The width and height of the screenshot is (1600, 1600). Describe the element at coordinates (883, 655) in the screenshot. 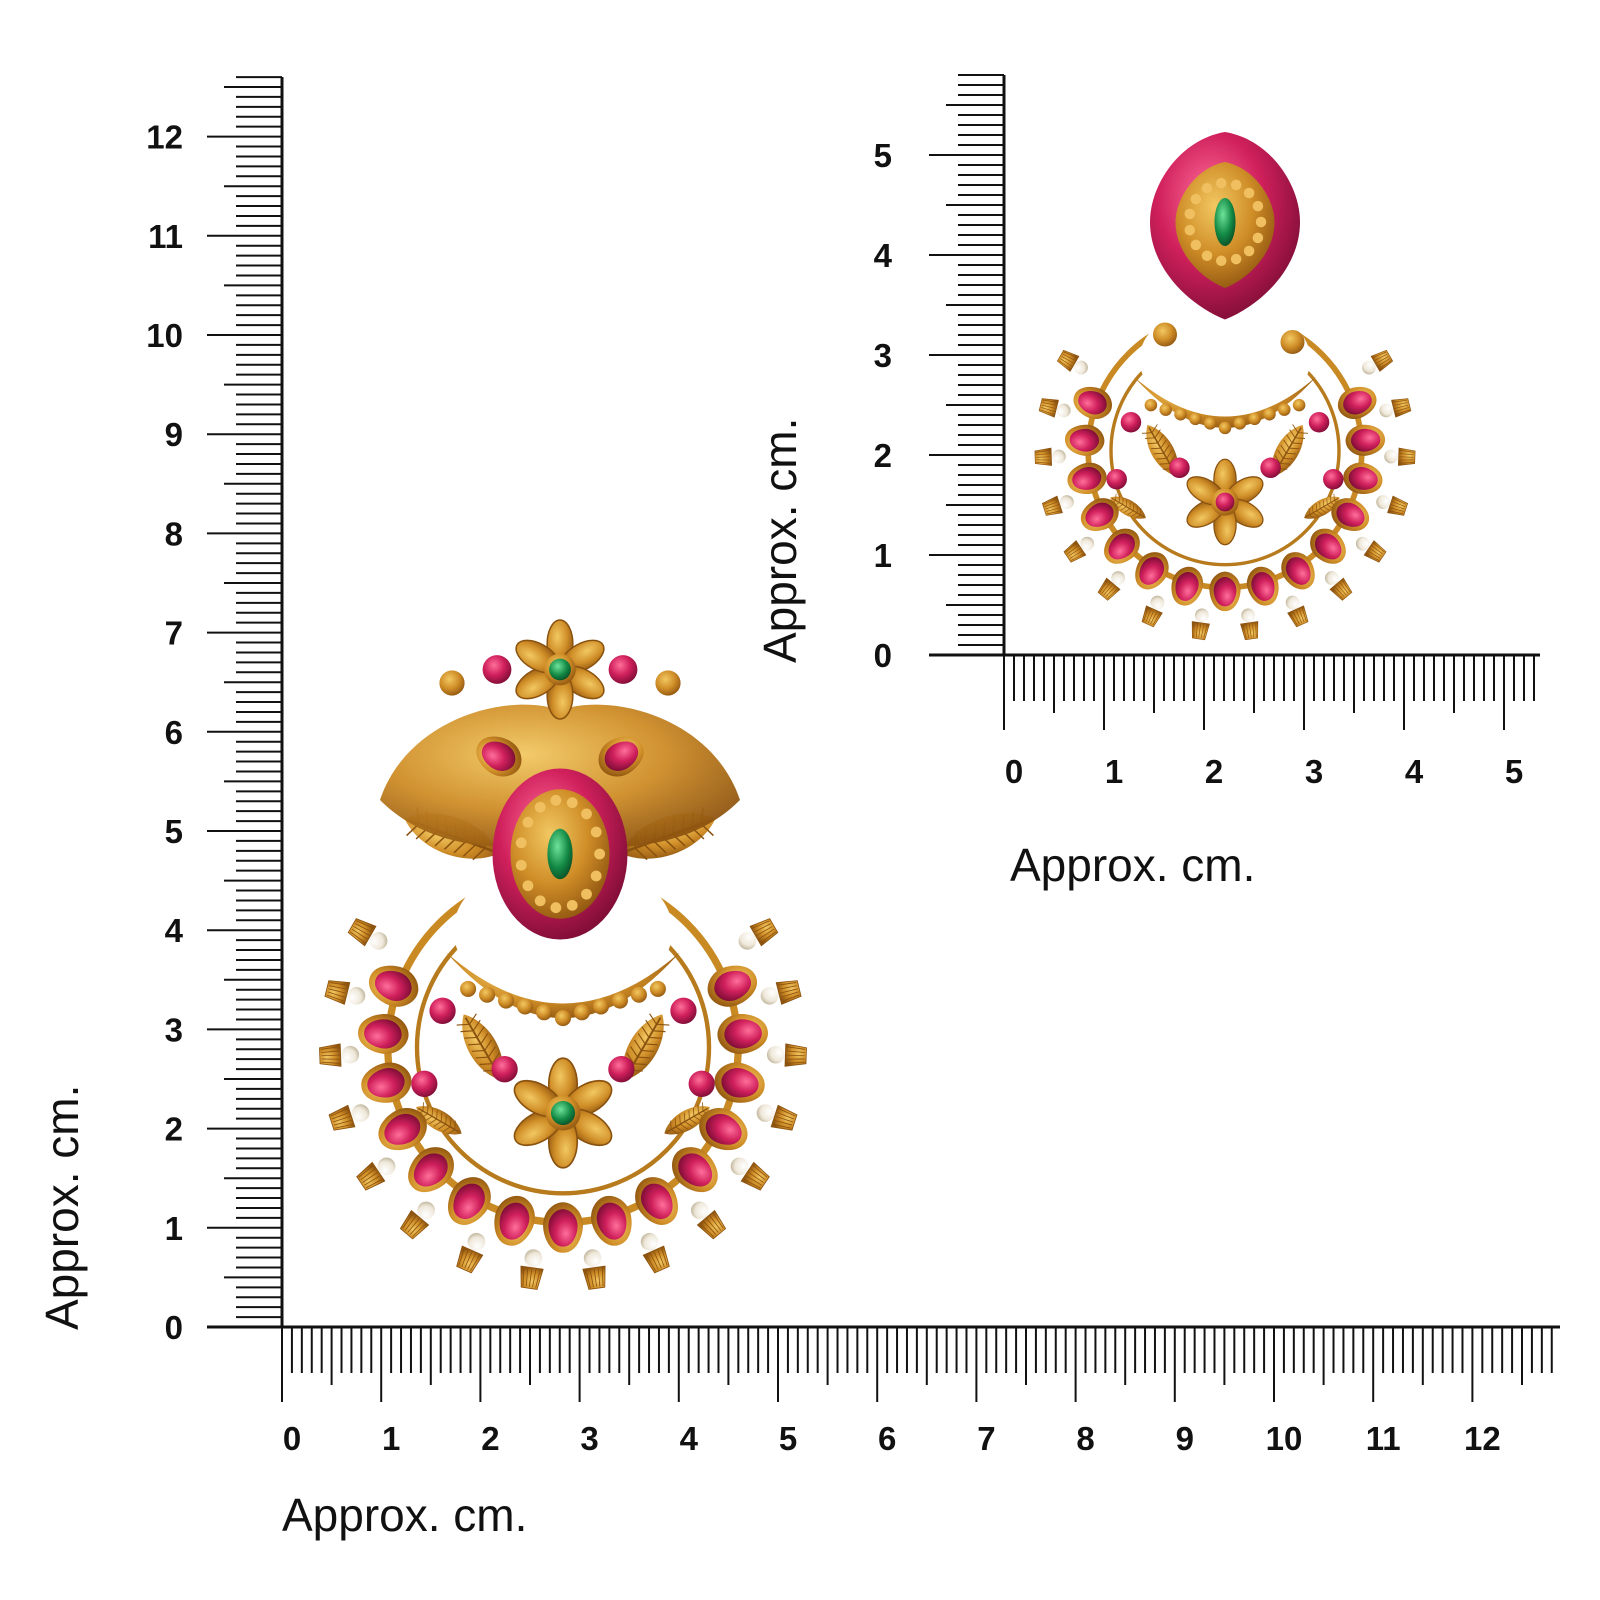

I see `small-y-tick-label: 0` at that location.